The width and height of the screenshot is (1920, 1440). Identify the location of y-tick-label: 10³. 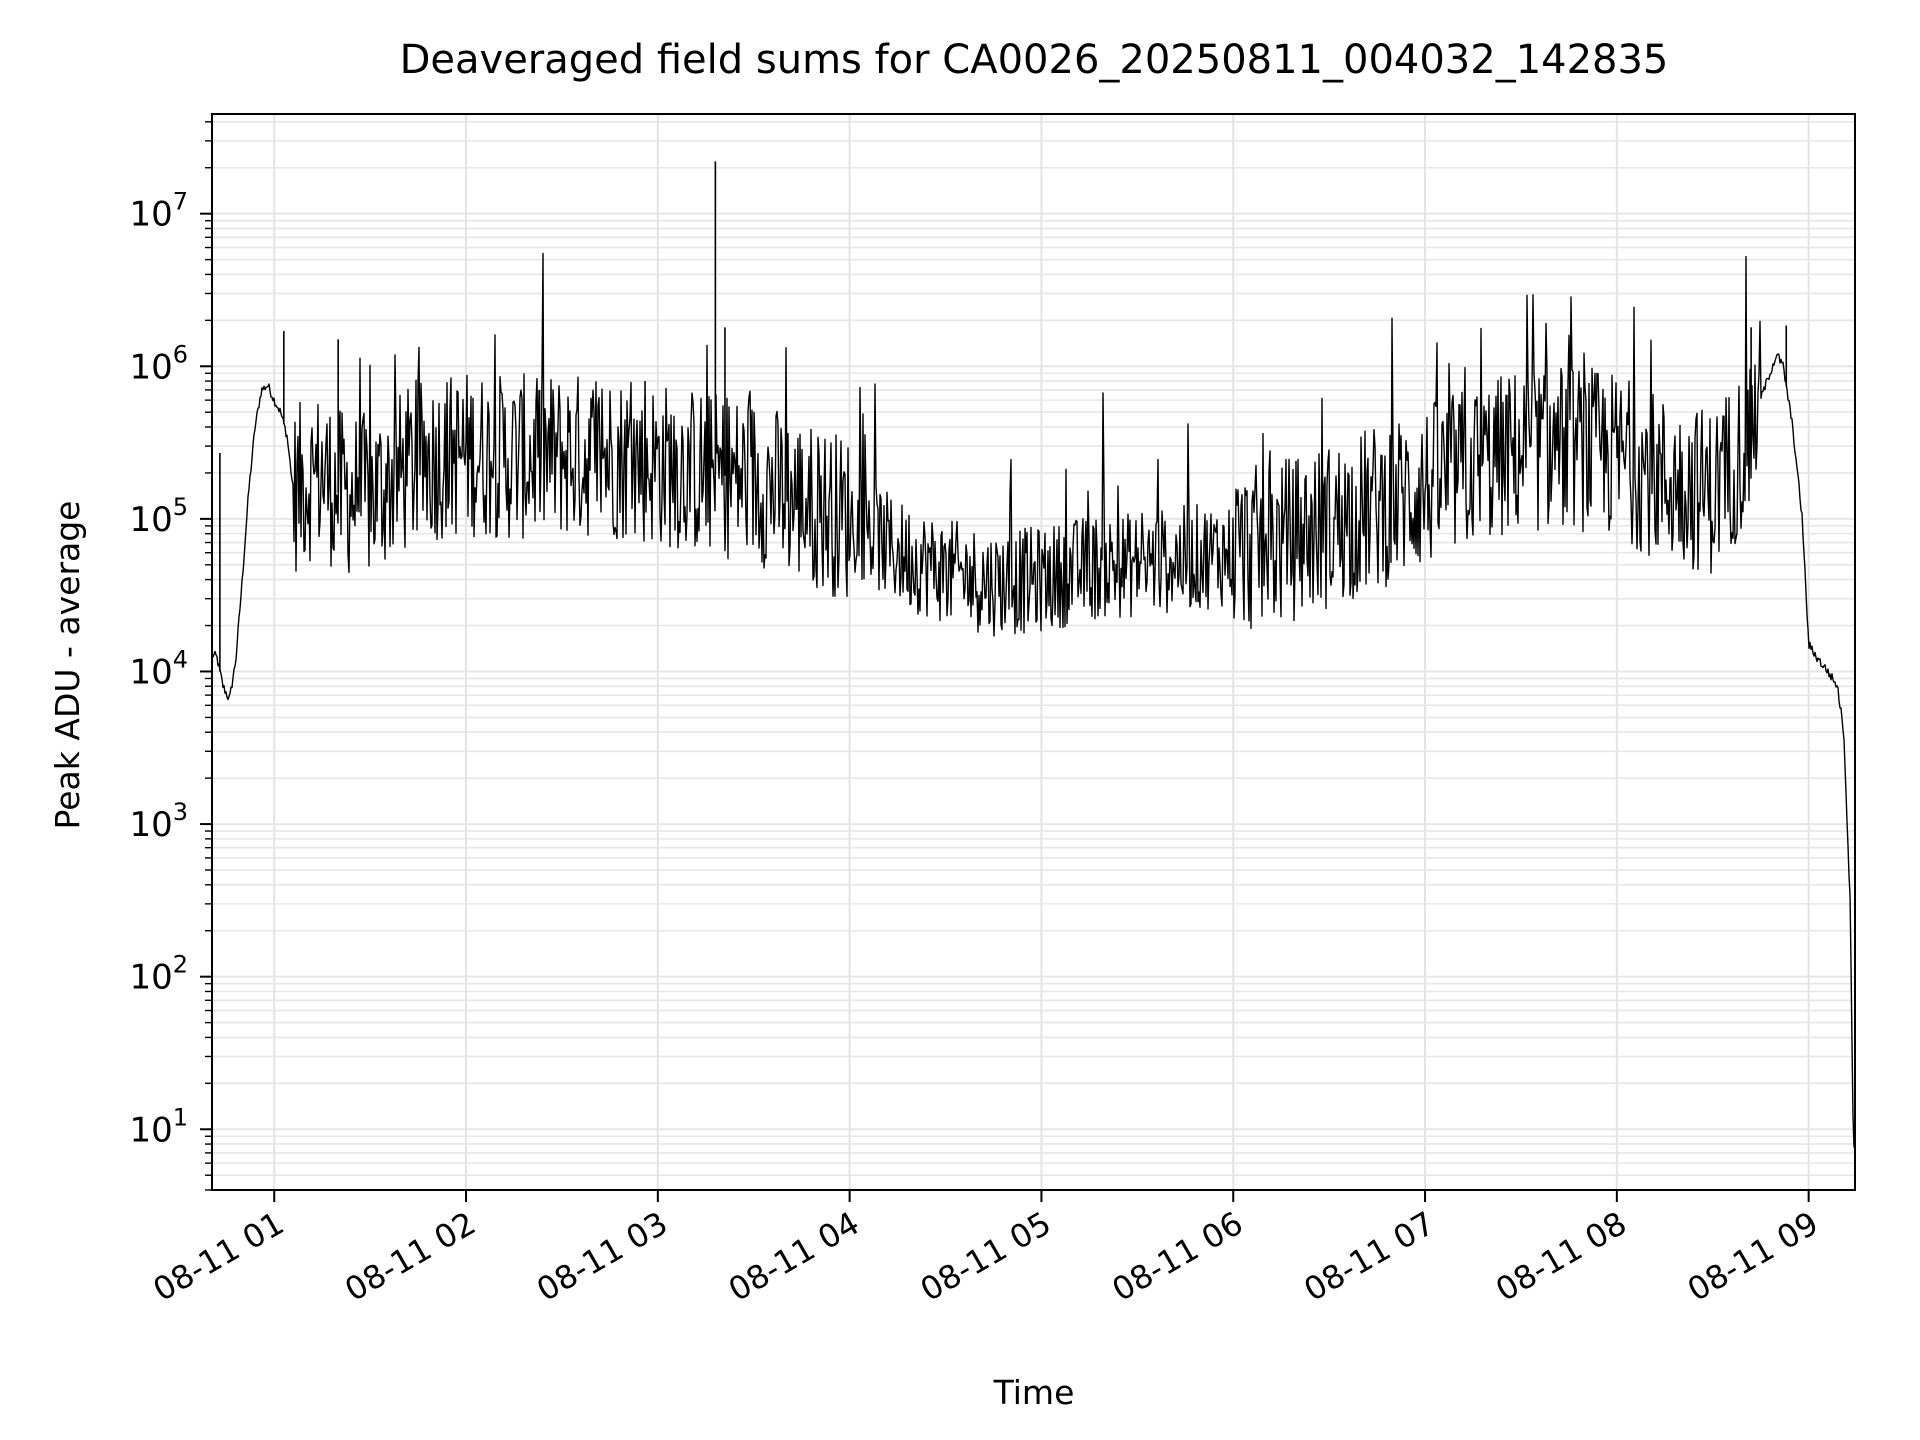
(158, 821).